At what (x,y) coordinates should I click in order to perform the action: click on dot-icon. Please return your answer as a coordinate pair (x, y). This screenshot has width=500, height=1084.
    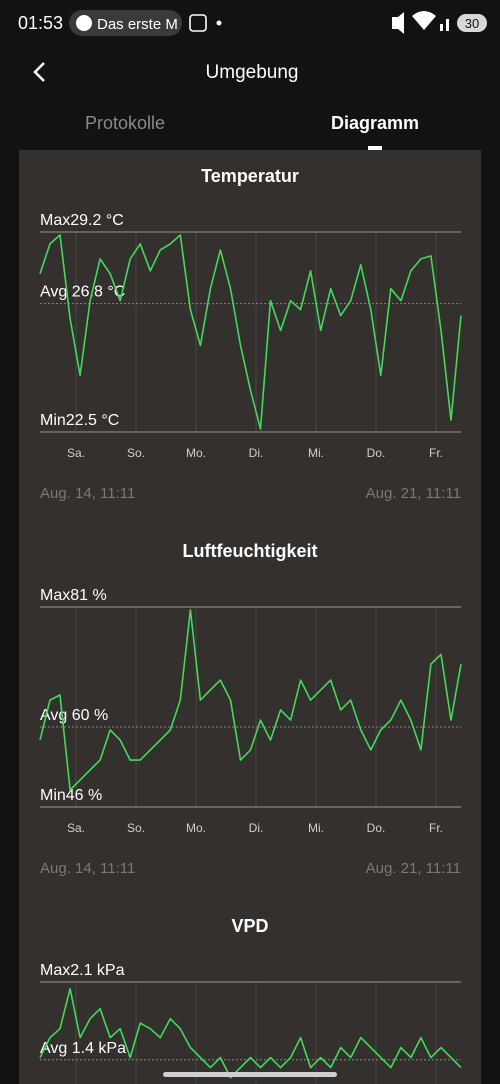
    Looking at the image, I should click on (219, 23).